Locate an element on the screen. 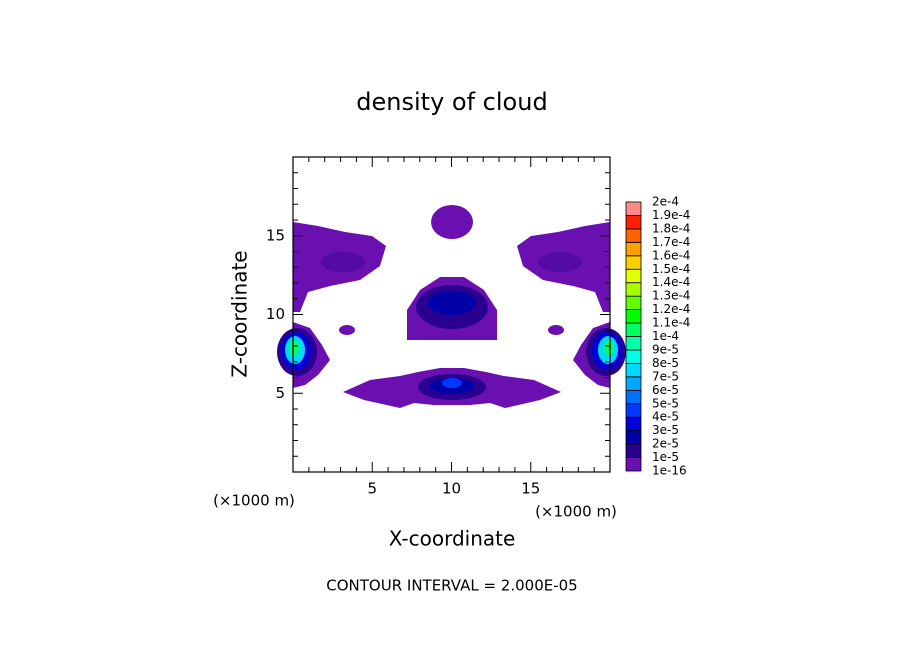 The width and height of the screenshot is (904, 654). colorbar-label: 1.9e-4 is located at coordinates (671, 215).